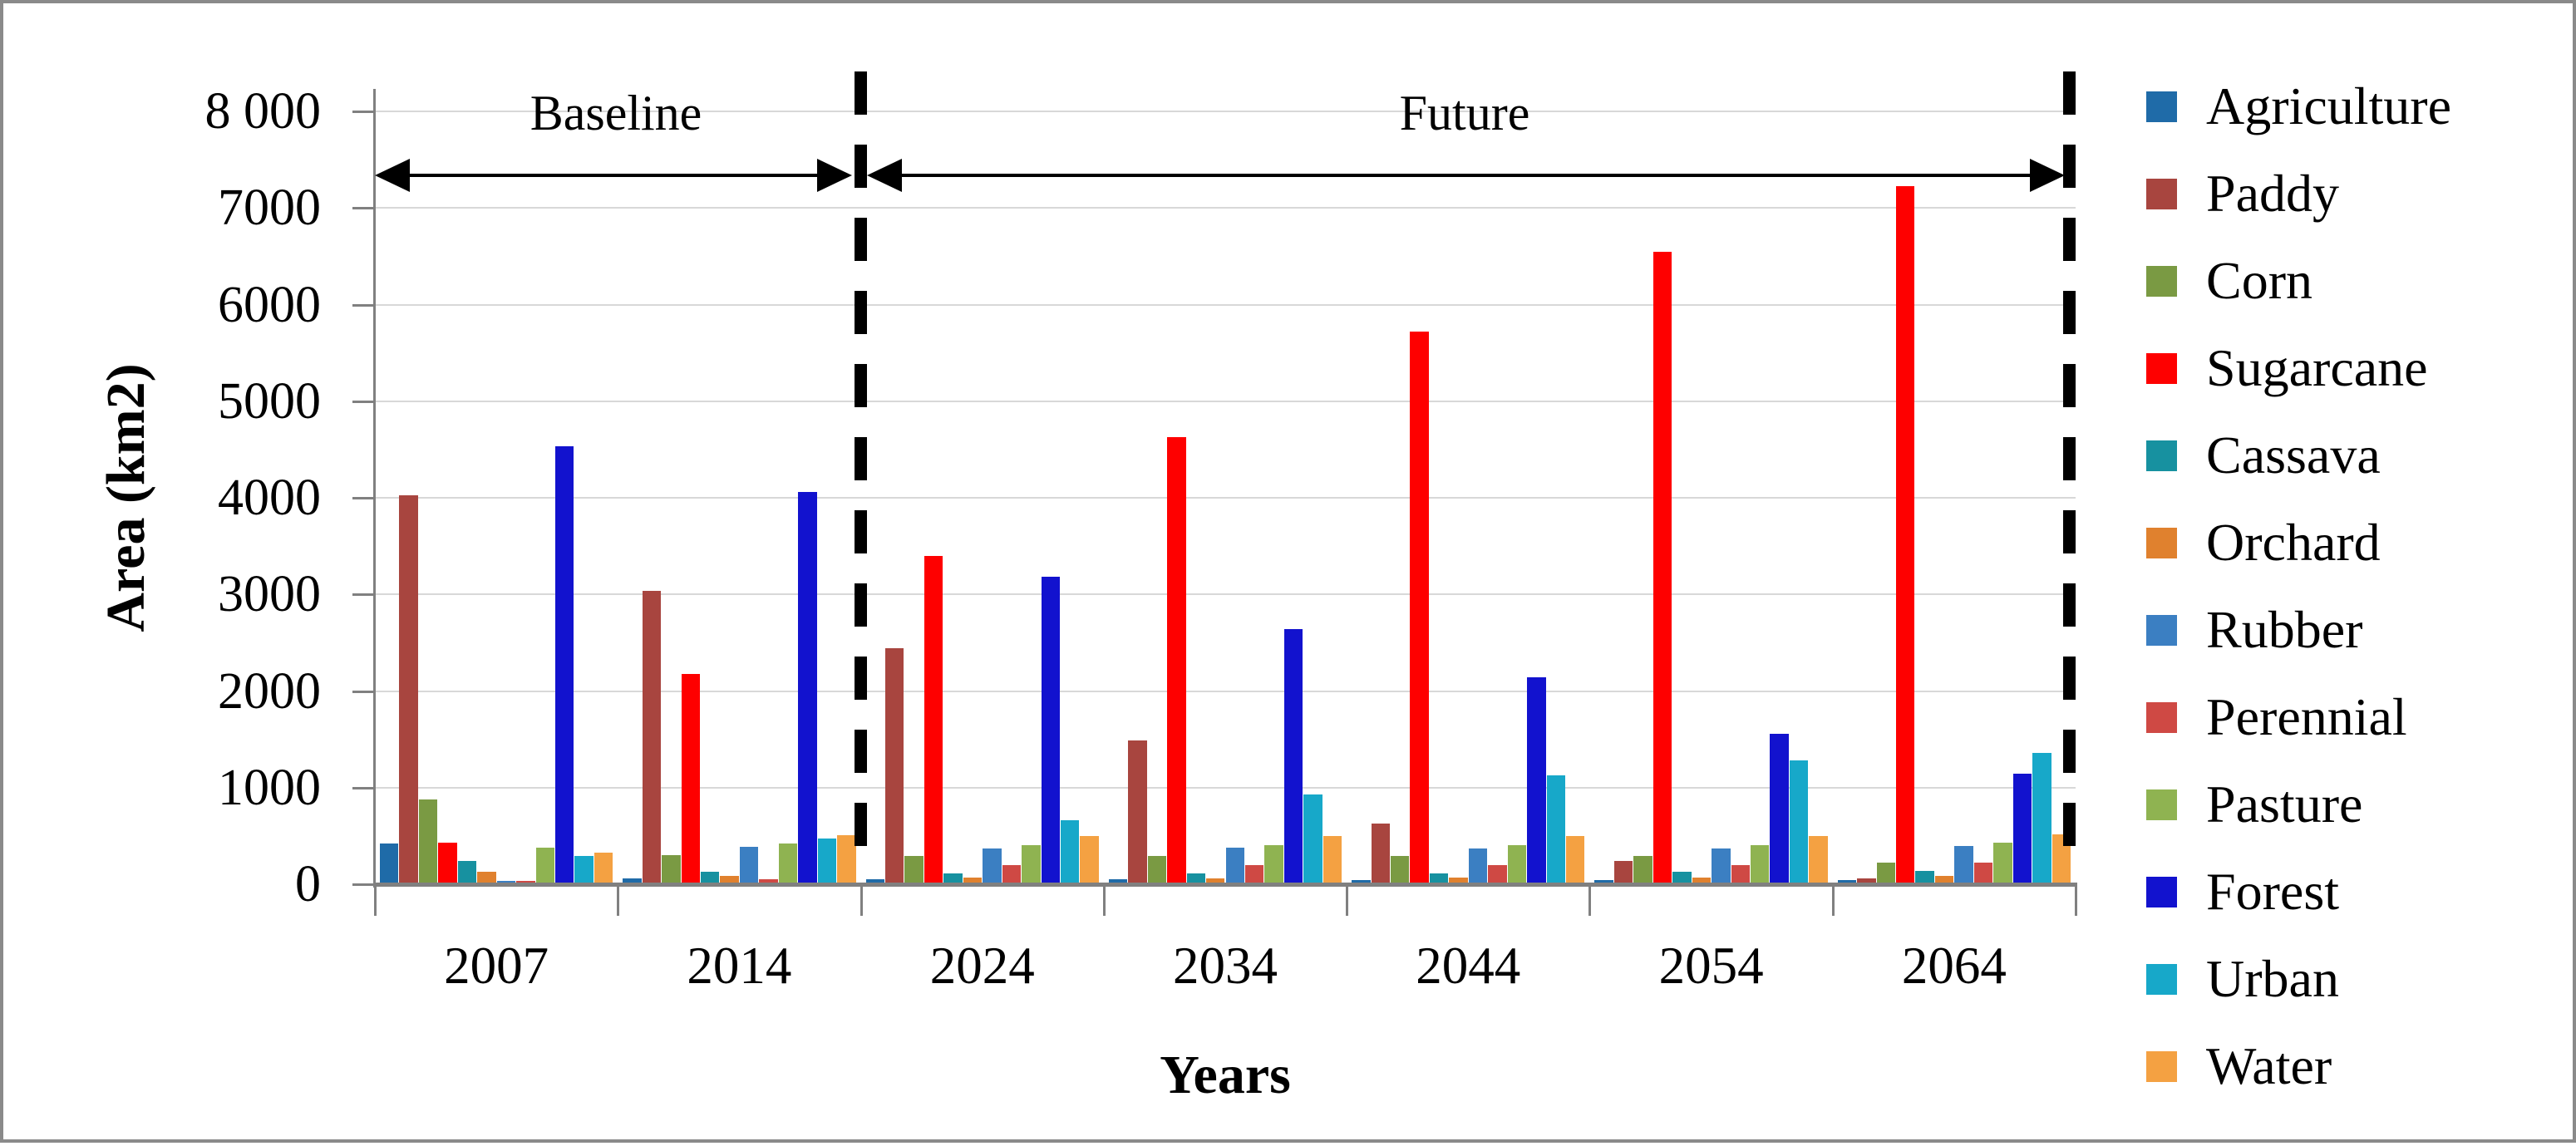  I want to click on bar-sugarcane-2014, so click(691, 778).